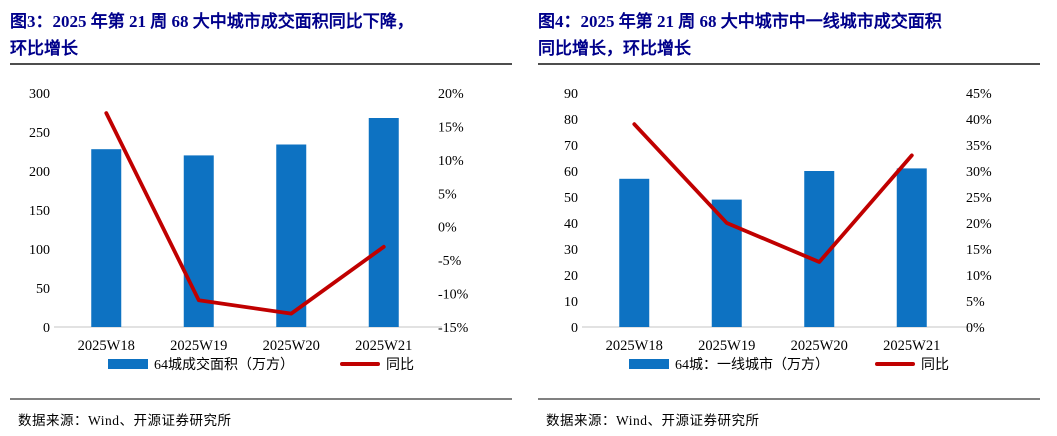 This screenshot has width=1057, height=436. Describe the element at coordinates (212, 21) in the screenshot. I see `figure-3-title-line-1: 图3：2025 年第 21 周 68 大中城市成交面积同比下降，` at that location.